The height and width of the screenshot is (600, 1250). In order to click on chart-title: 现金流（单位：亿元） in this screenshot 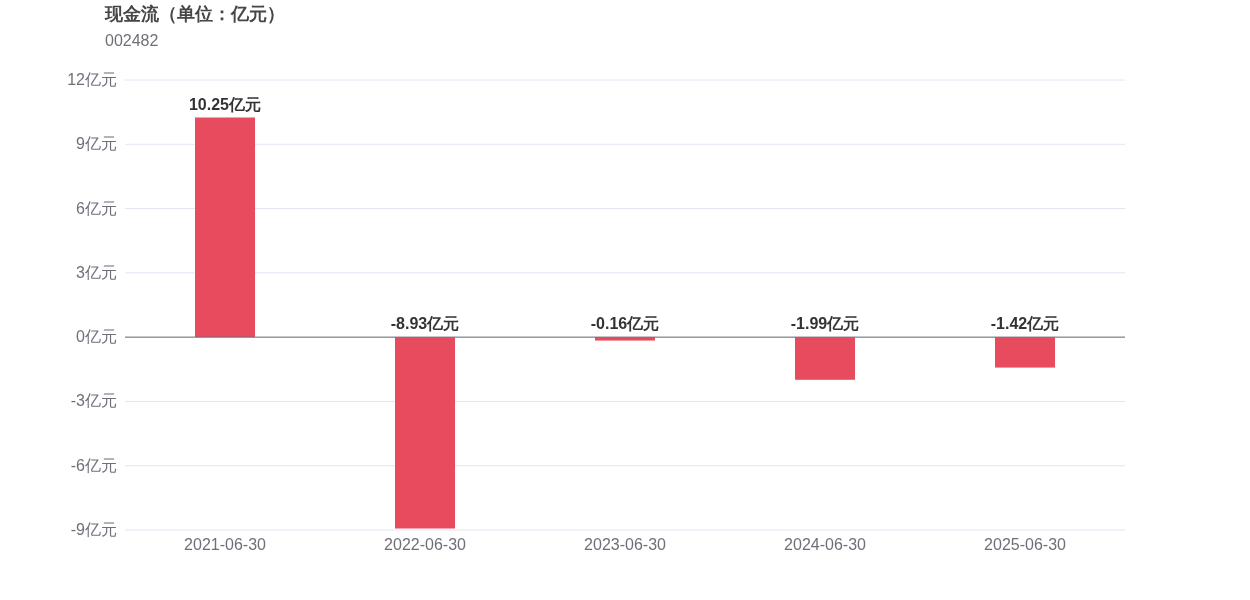, I will do `click(194, 14)`.